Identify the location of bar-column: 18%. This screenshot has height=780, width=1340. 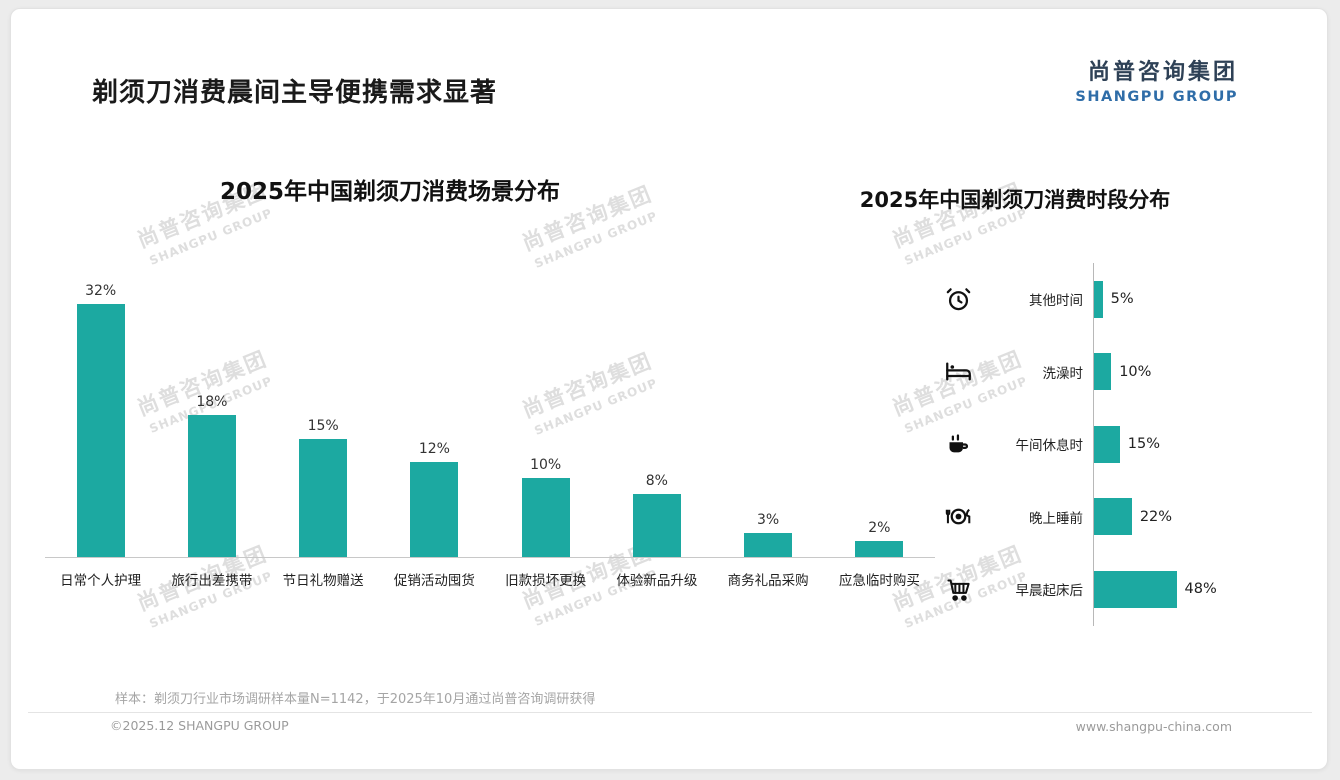
(211, 475).